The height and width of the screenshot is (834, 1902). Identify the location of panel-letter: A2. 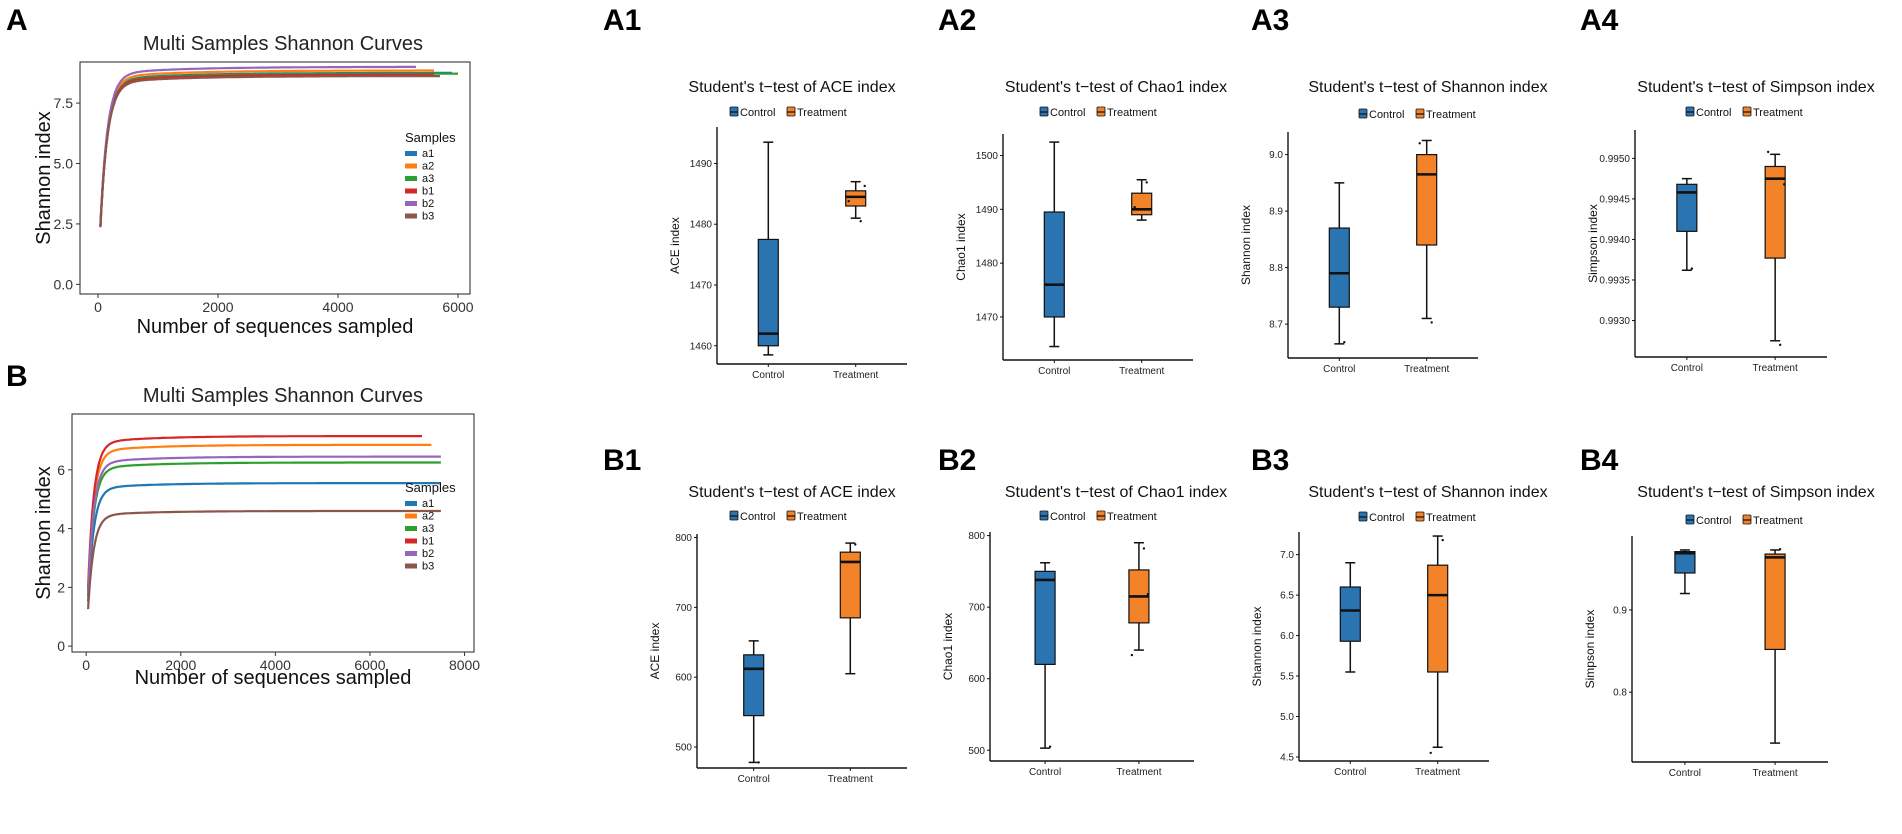
(957, 20).